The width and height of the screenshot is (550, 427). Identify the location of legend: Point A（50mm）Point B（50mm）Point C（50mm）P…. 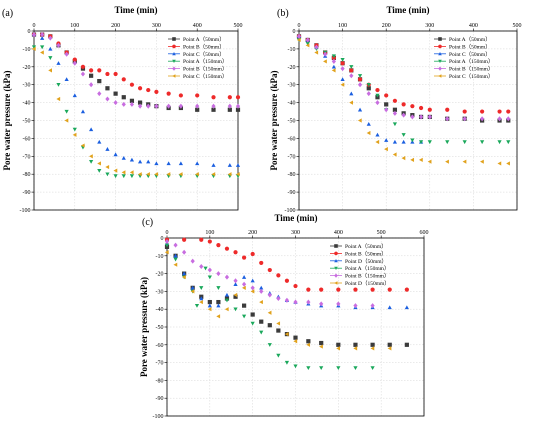
(463, 58).